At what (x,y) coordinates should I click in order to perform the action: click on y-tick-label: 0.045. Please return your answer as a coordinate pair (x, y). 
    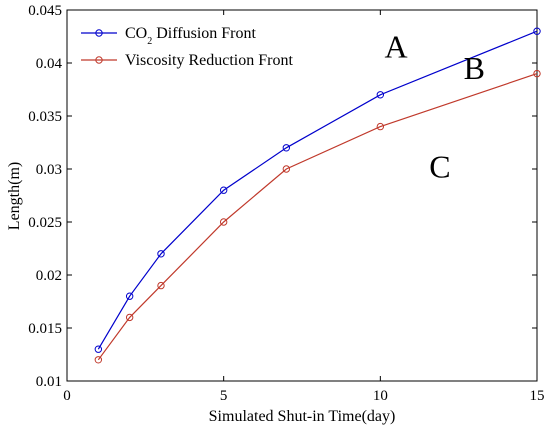
    Looking at the image, I should click on (45, 11).